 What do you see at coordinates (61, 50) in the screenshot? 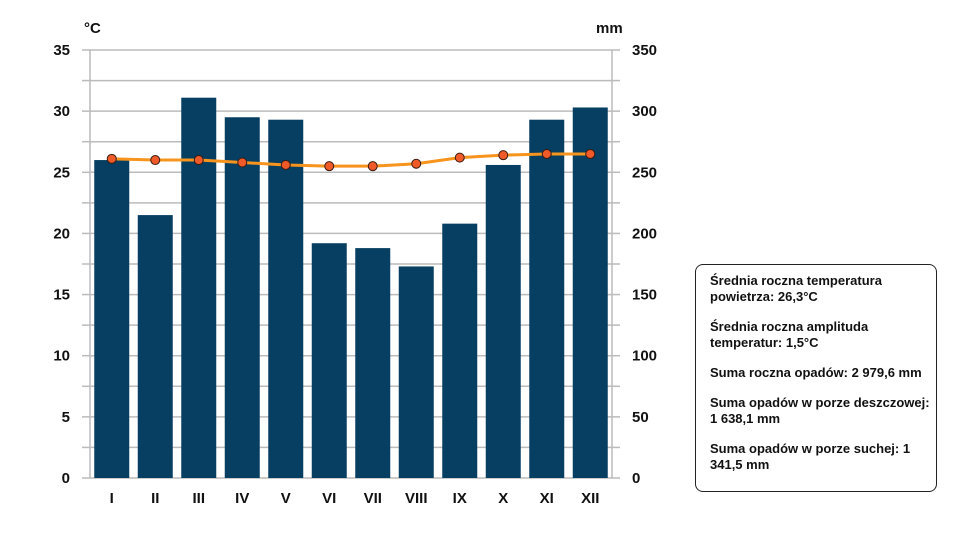
I see `tick-label-left: 35` at bounding box center [61, 50].